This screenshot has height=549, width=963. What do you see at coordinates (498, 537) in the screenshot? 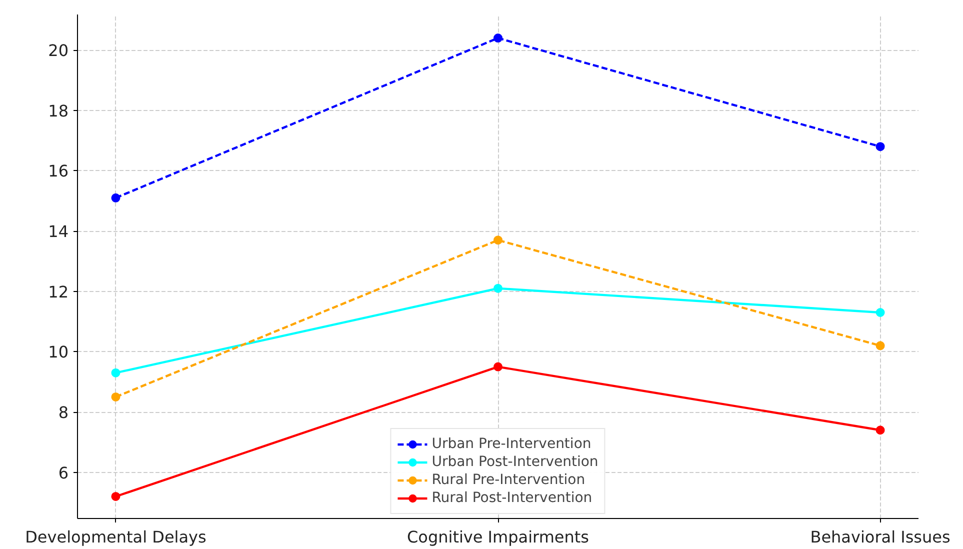
I see `x-tick-label: Cognitive Impairments` at bounding box center [498, 537].